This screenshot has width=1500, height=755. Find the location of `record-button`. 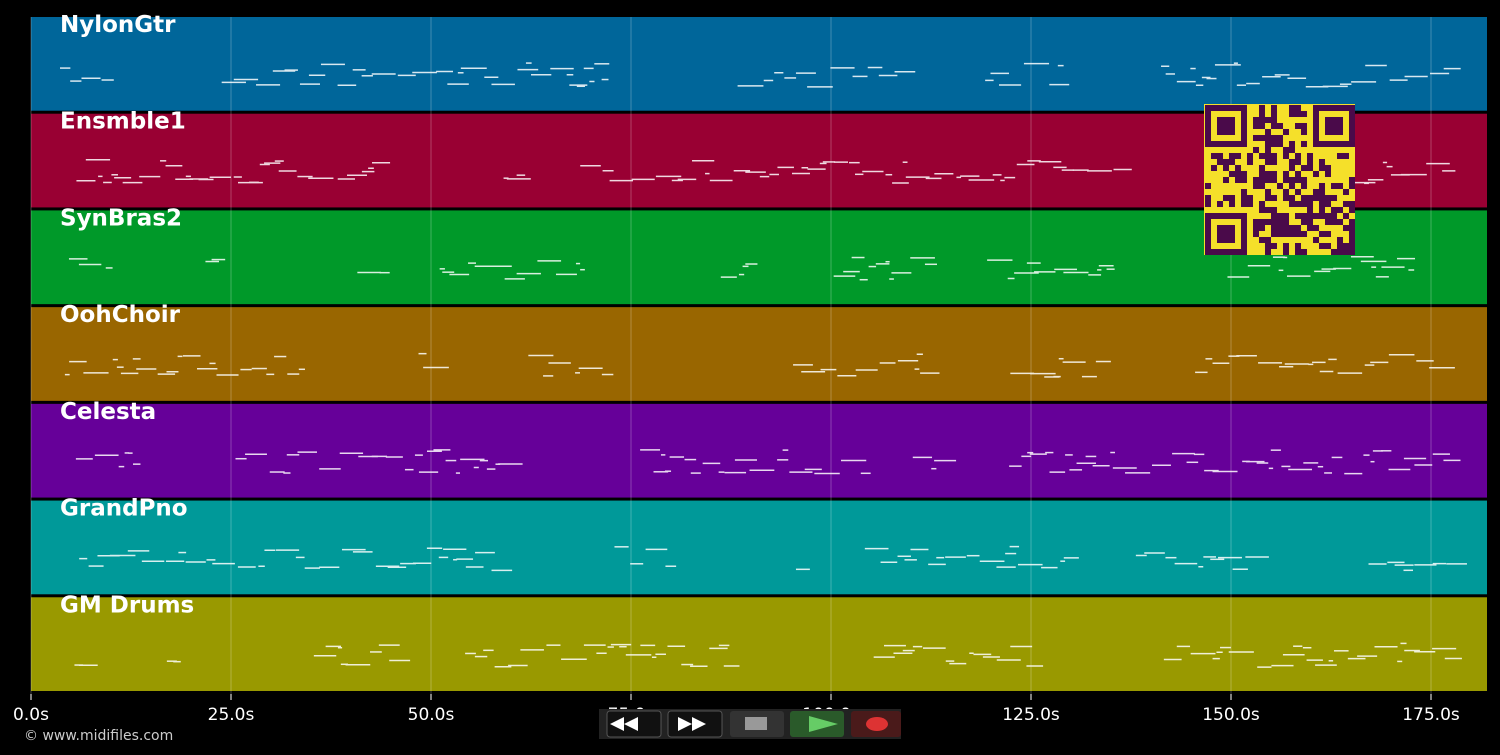

record-button is located at coordinates (876, 724).